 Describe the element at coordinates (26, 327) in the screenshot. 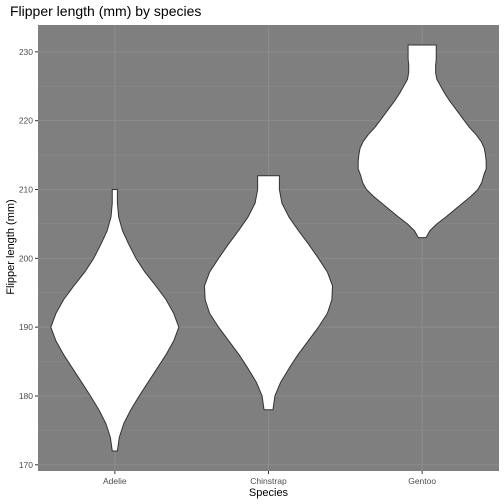

I see `y-tick-label: 190` at that location.